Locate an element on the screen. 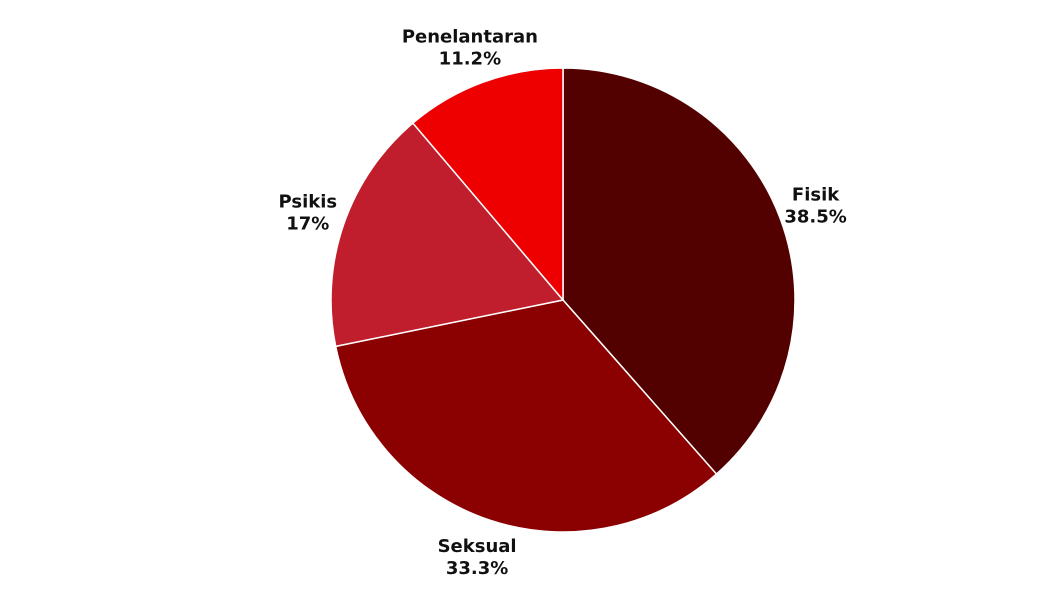  pie-label-fisik: Fisik 38.5% is located at coordinates (815, 206).